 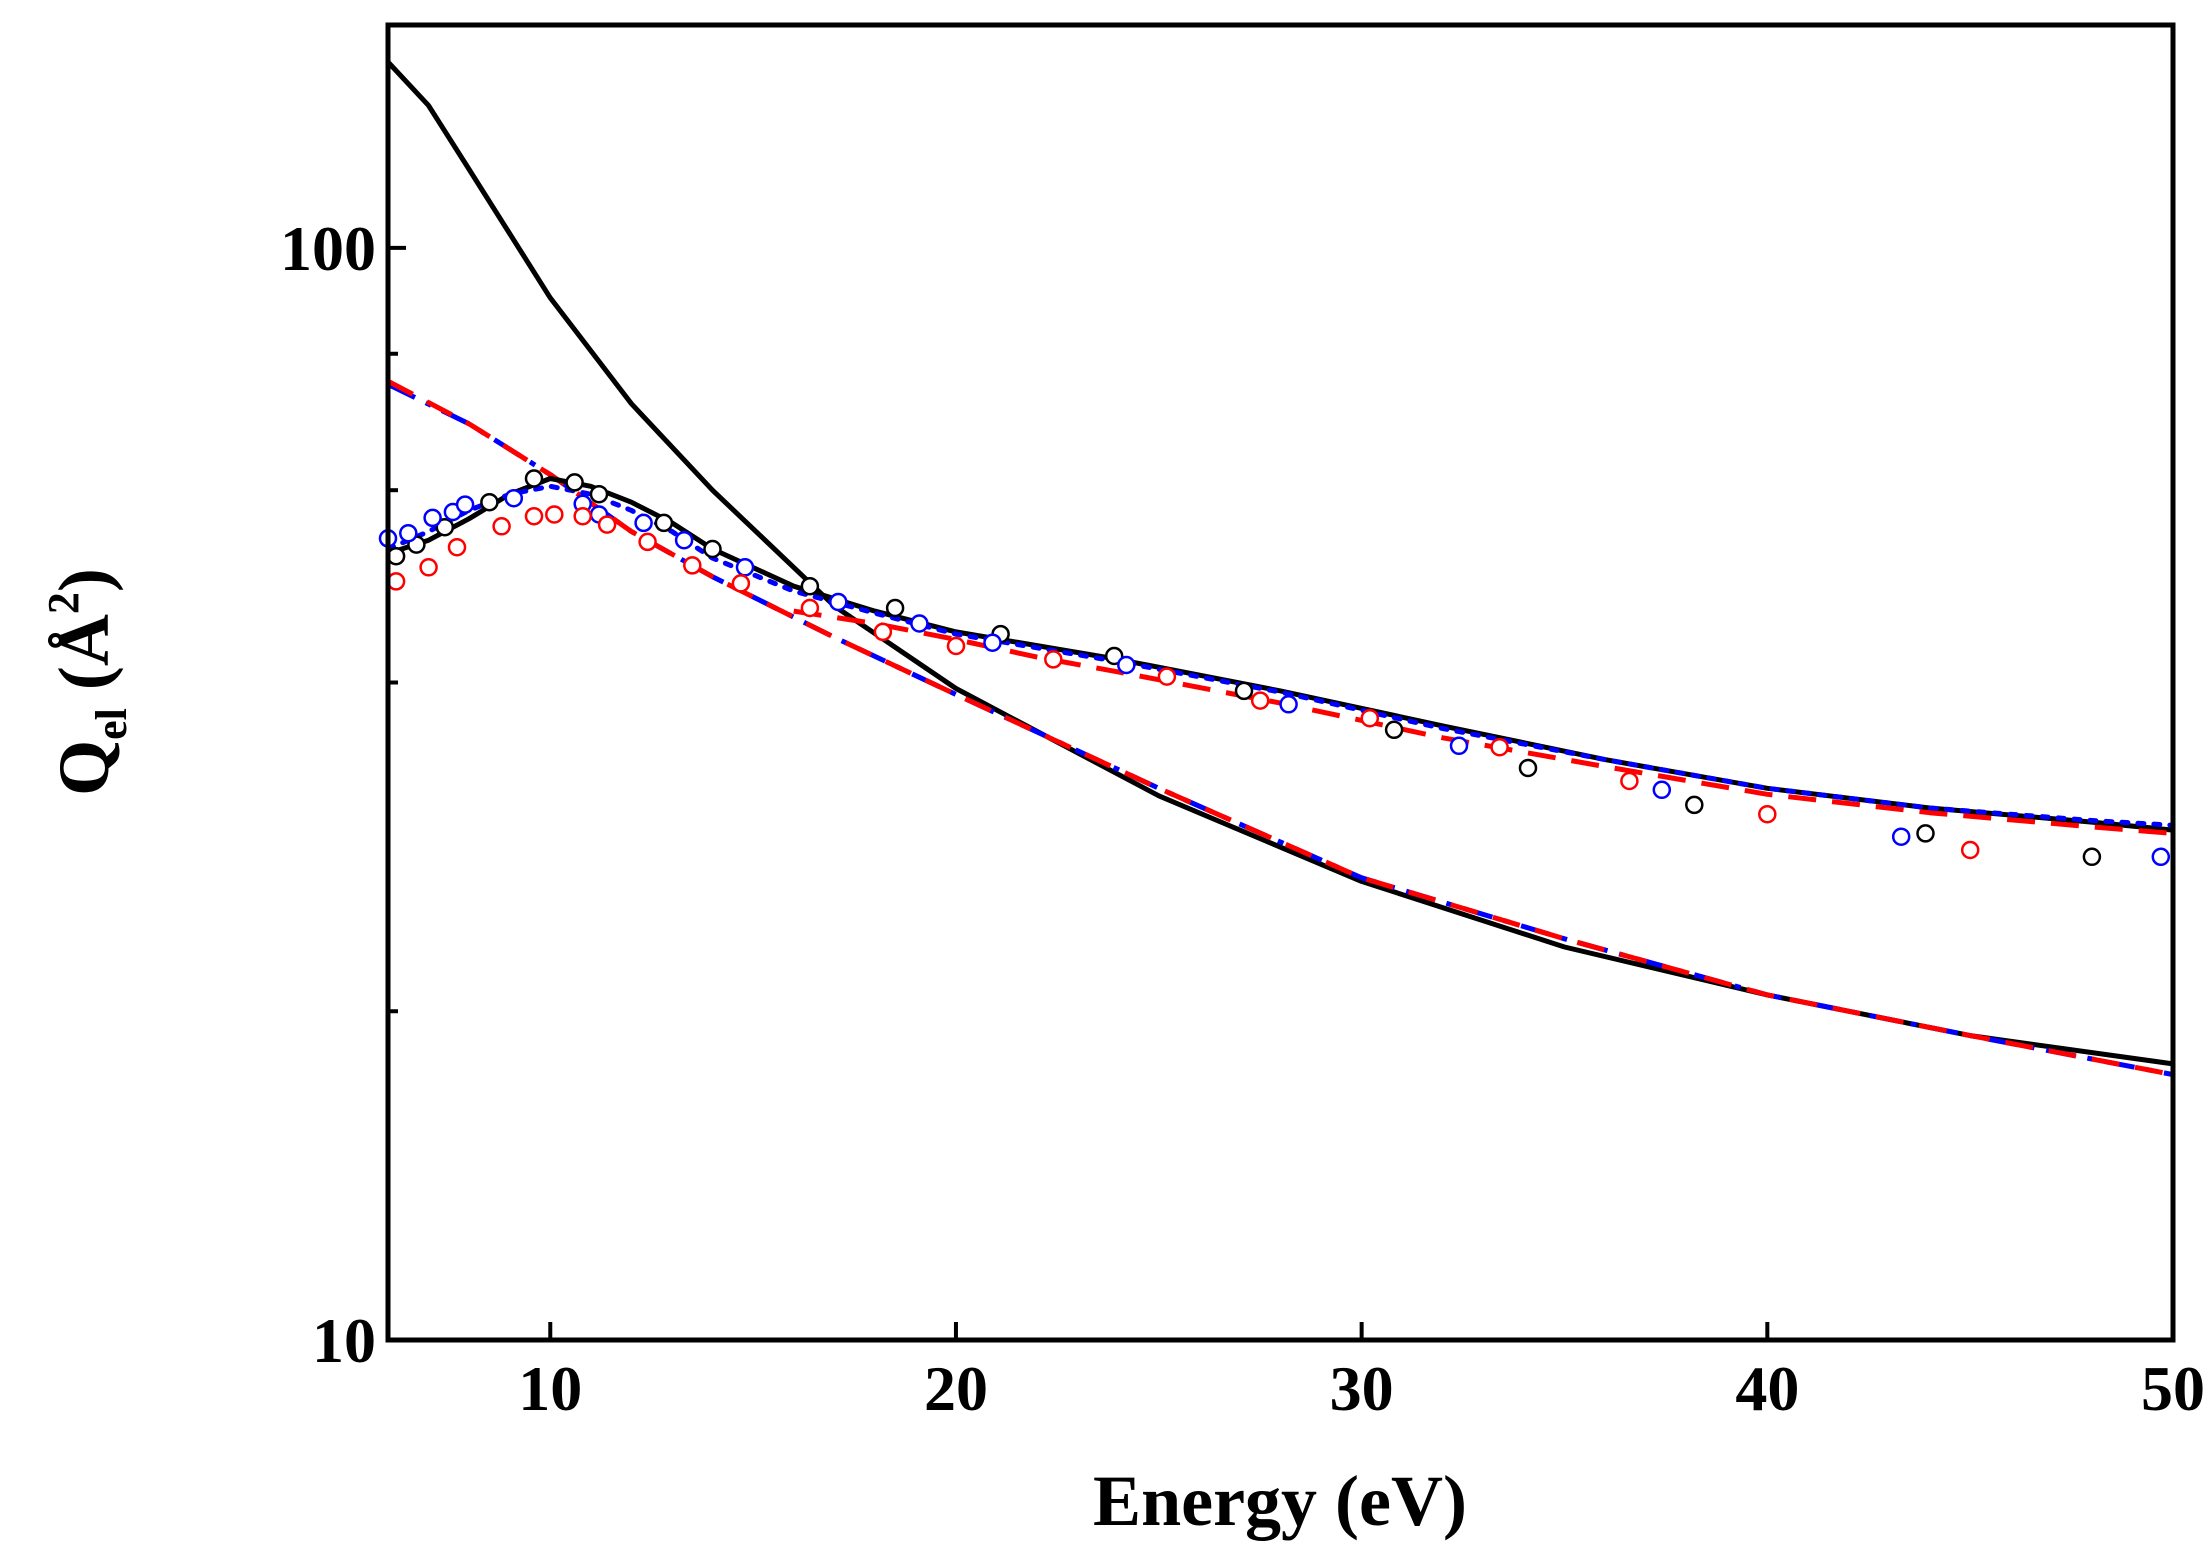 What do you see at coordinates (1280, 1501) in the screenshot?
I see `x-axis-title: Energy (eV)` at bounding box center [1280, 1501].